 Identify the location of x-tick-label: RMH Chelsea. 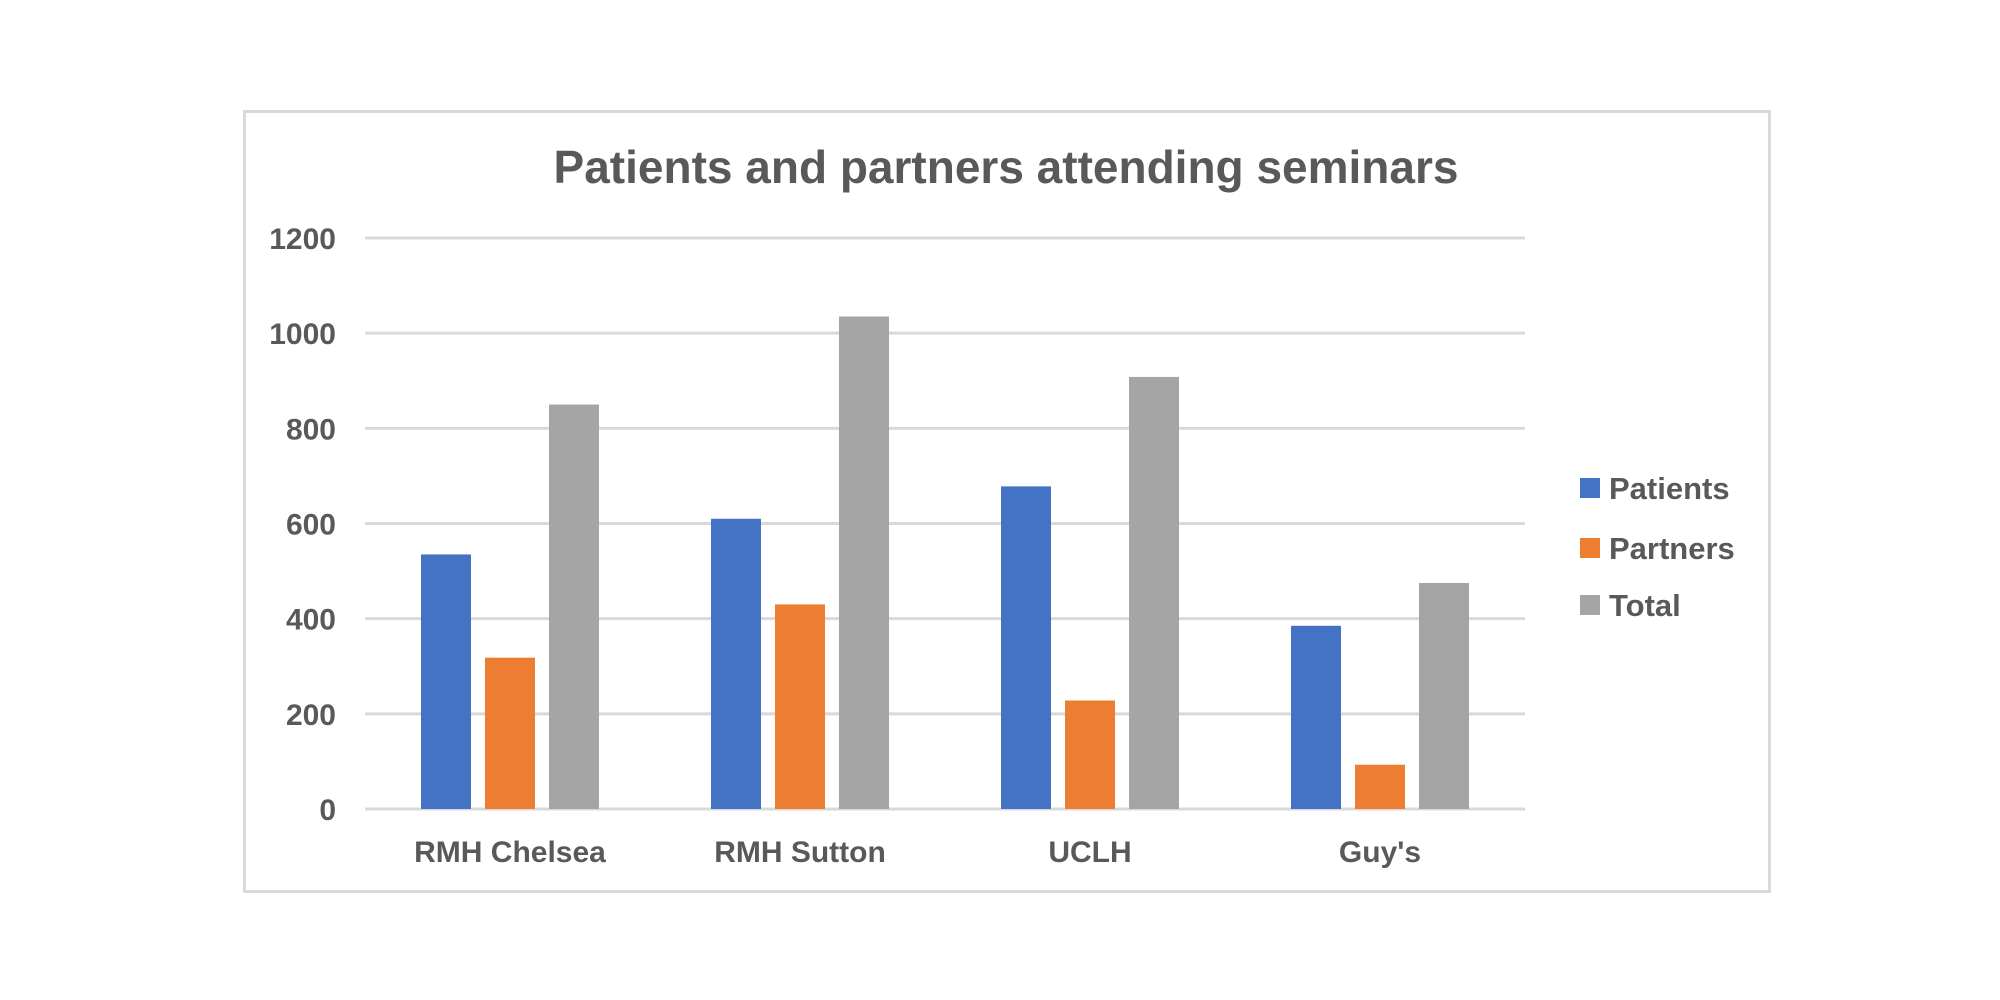
(510, 852).